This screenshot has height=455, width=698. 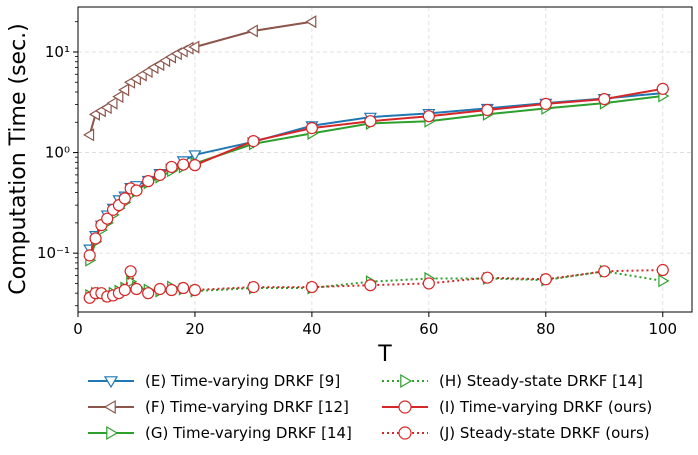 I want to click on legend-label: (F) Time-varying DRKF [12], so click(x=247, y=407).